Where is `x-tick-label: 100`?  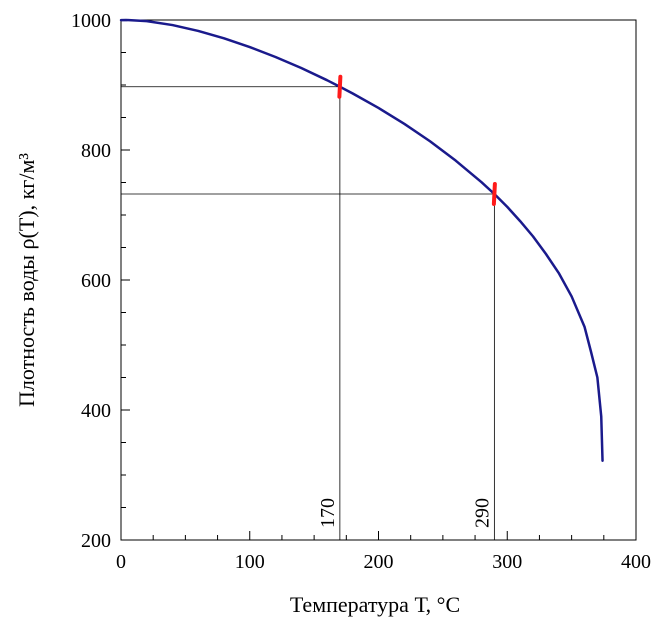
x-tick-label: 100 is located at coordinates (250, 562).